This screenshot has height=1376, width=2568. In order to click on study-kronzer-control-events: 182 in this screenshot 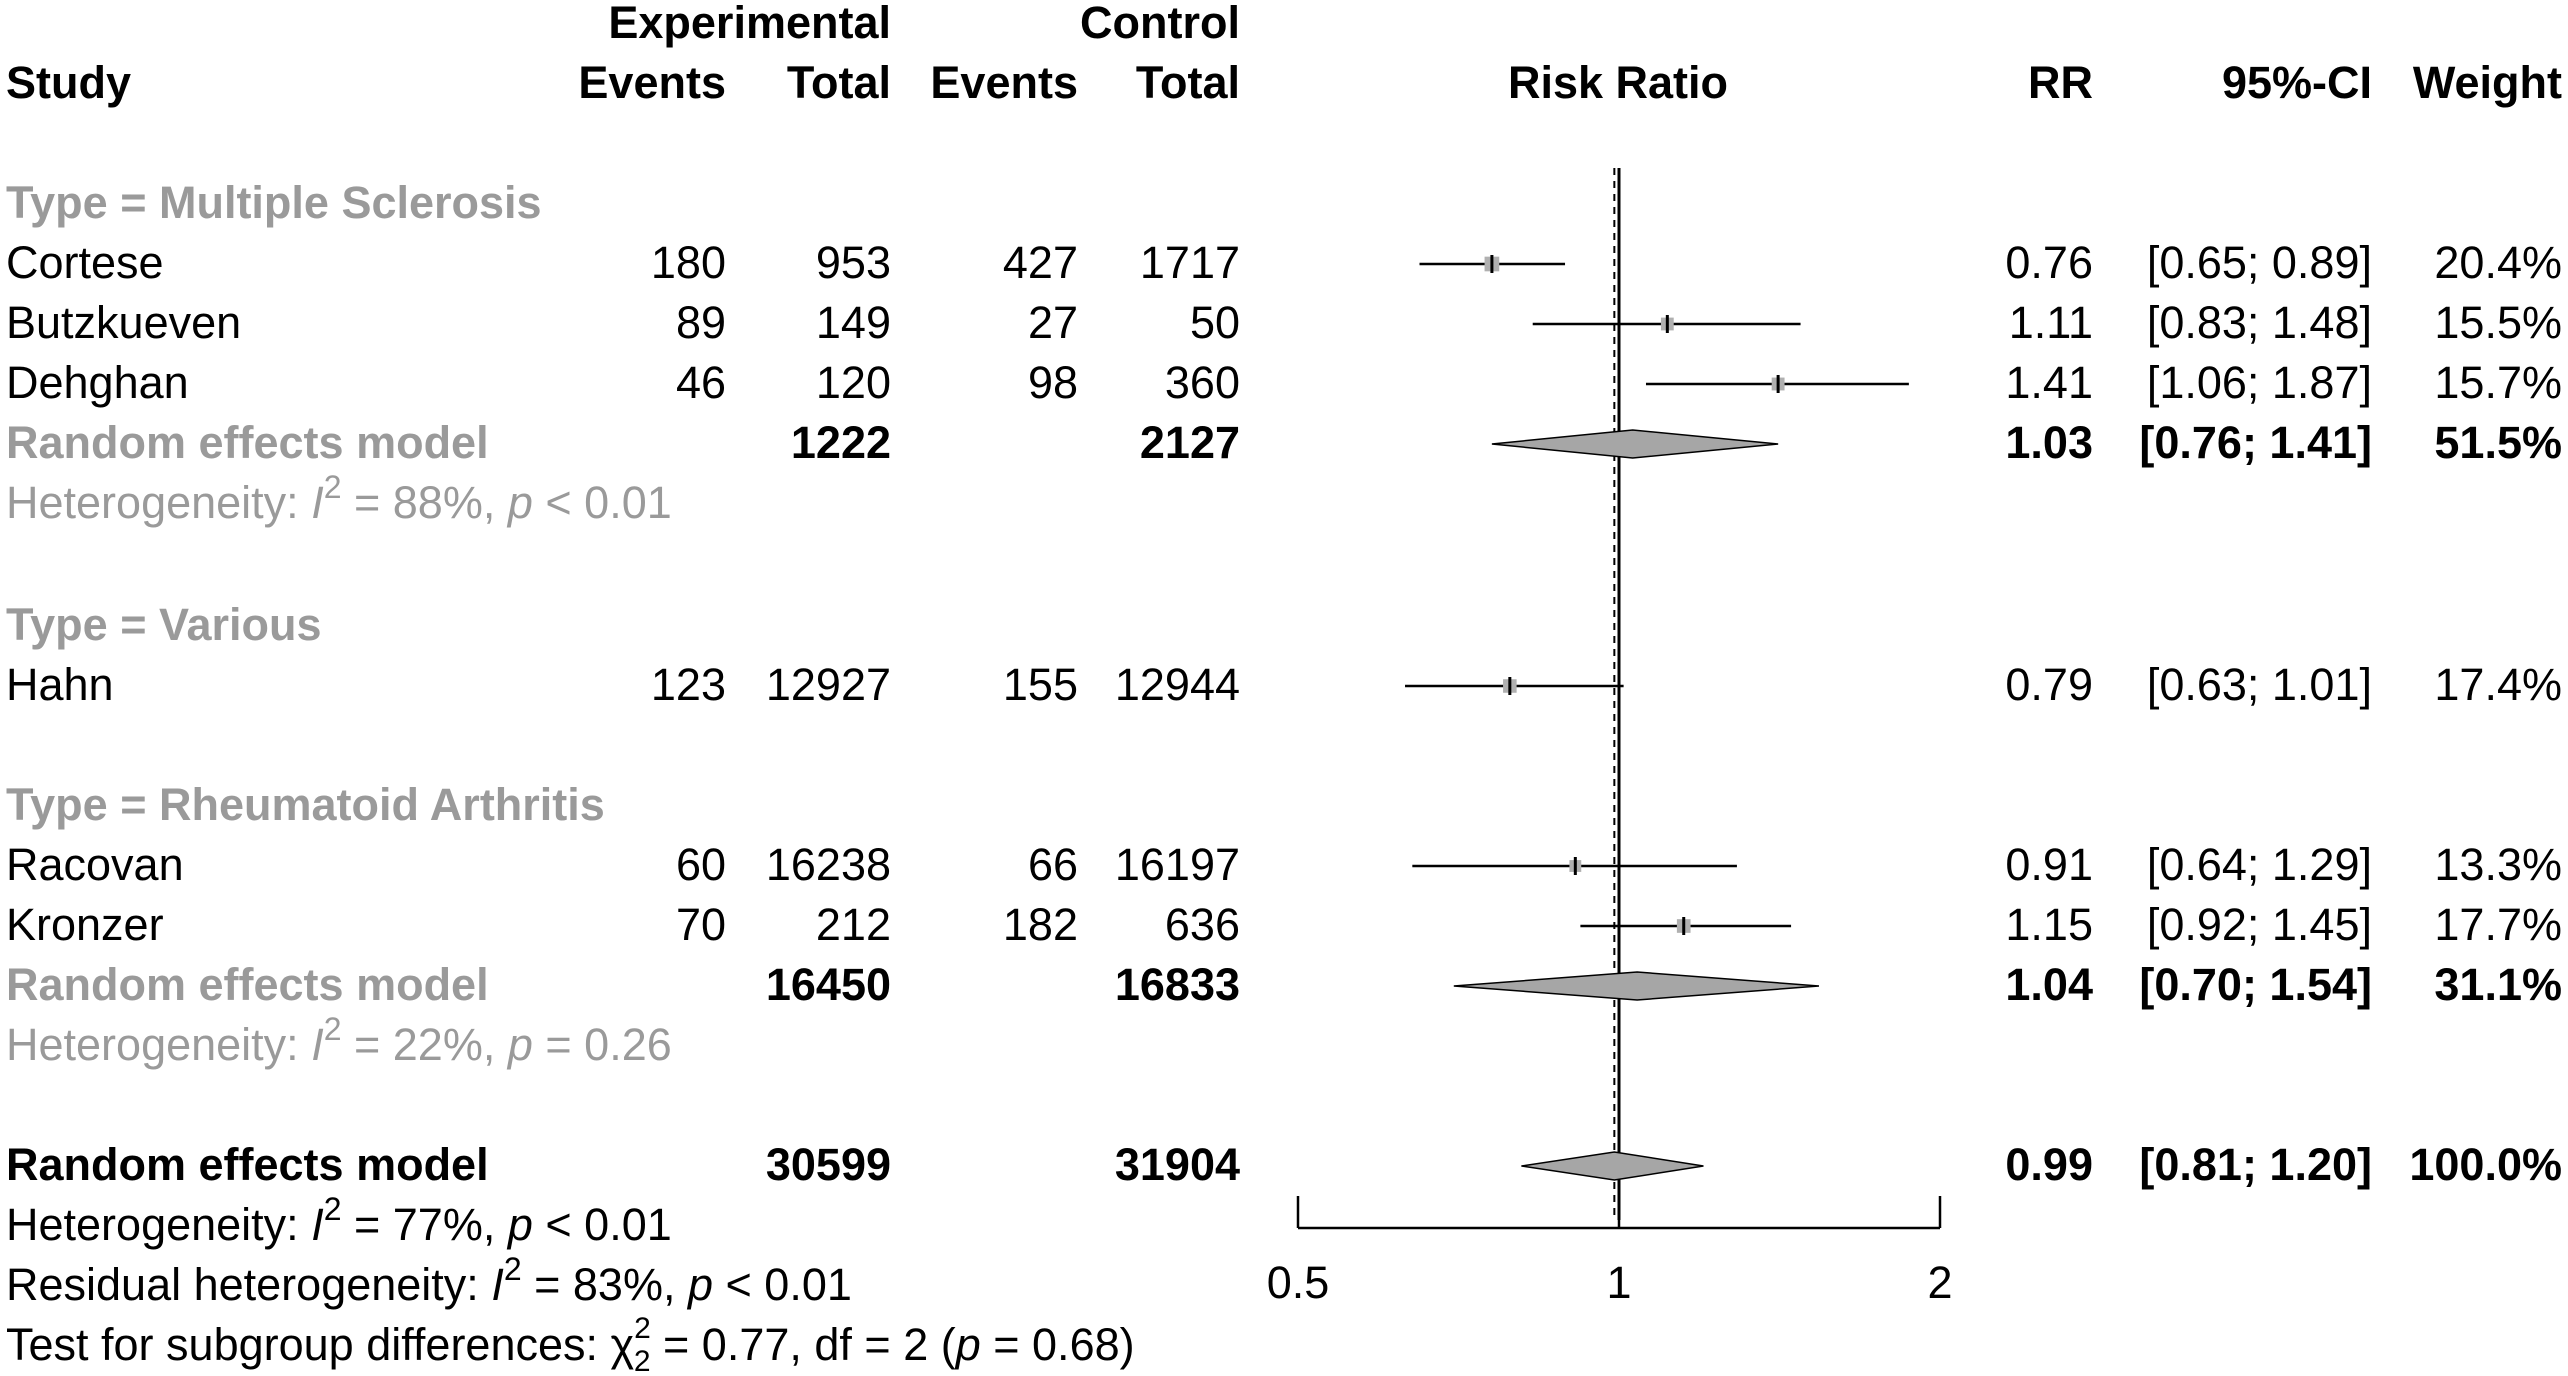, I will do `click(1040, 924)`.